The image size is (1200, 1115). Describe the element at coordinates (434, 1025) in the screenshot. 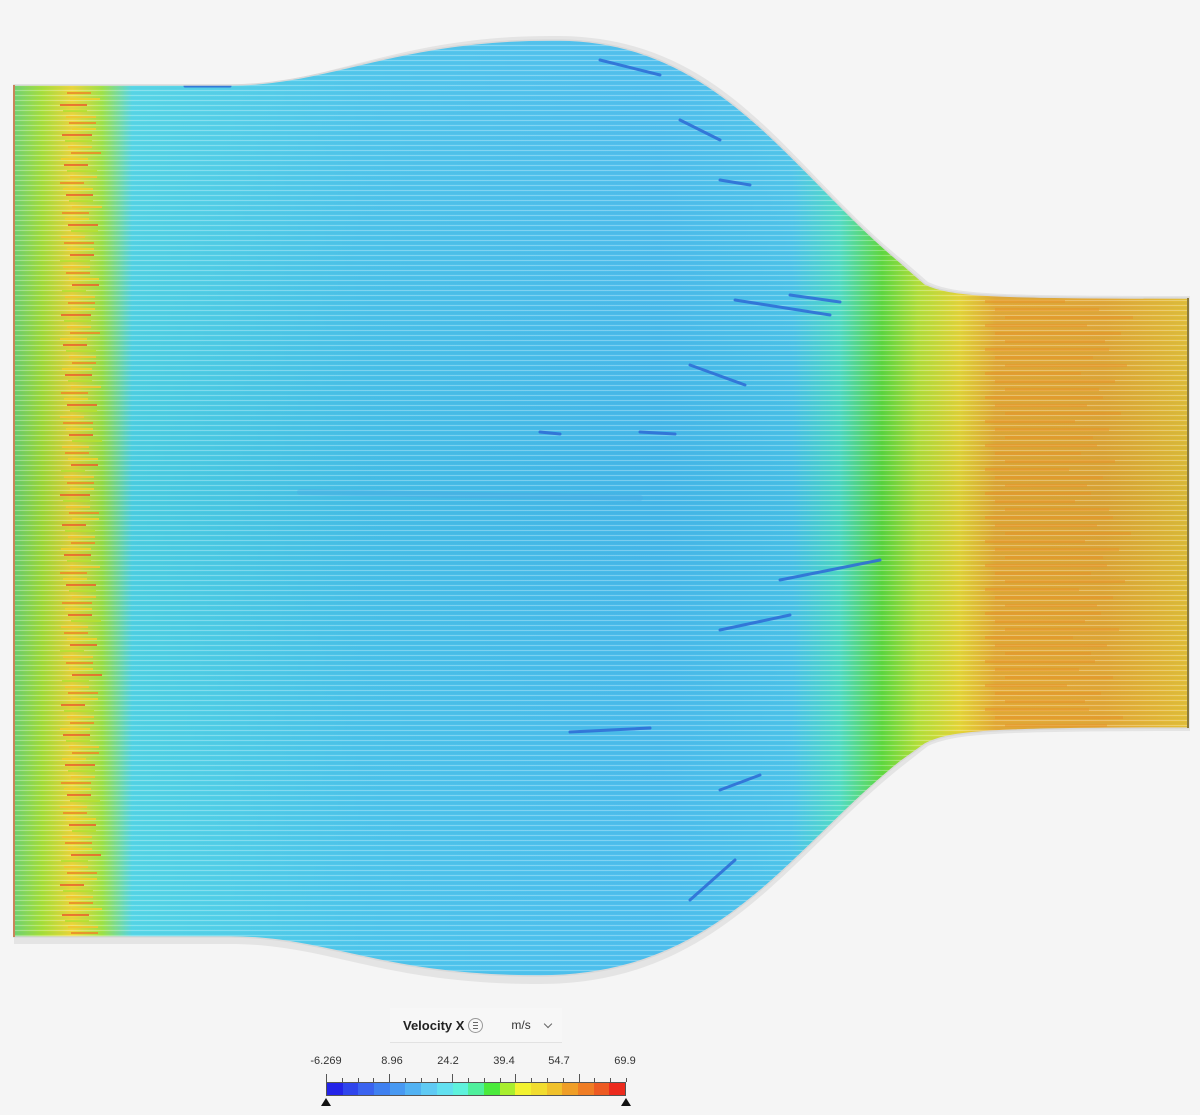

I see `legend-variable-label: Velocity X` at that location.